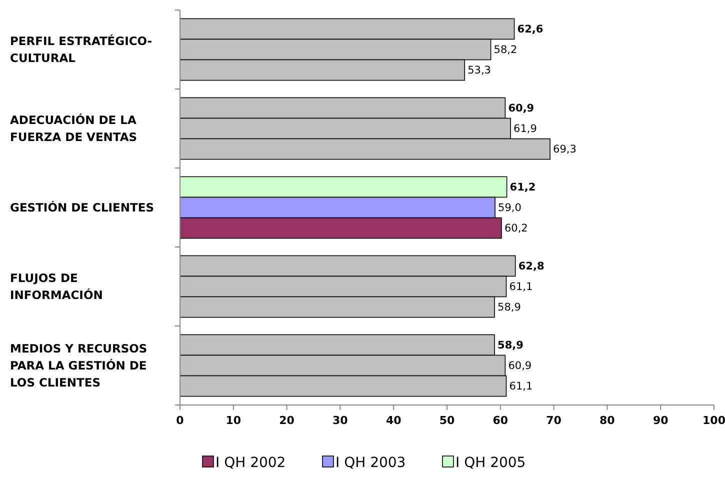 The image size is (725, 481). Describe the element at coordinates (506, 50) in the screenshot. I see `data-label: 58,2` at that location.